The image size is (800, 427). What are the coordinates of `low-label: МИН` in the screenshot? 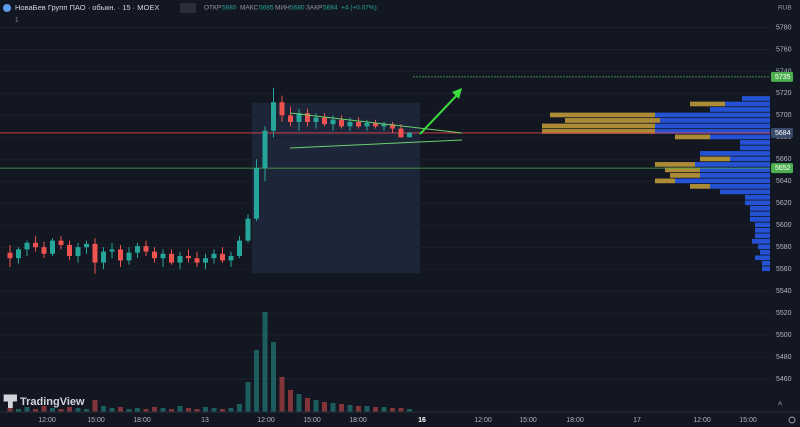 It's located at (282, 8).